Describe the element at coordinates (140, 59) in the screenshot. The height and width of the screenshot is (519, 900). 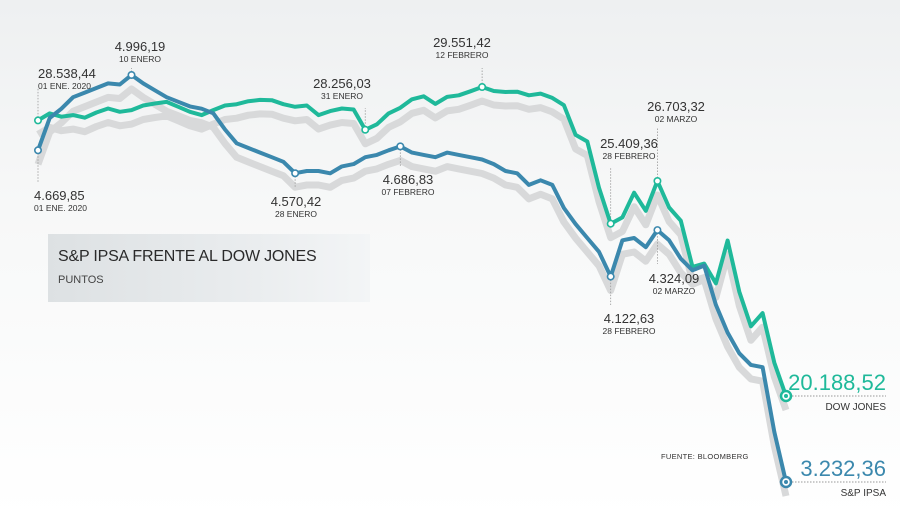
I see `annotation-date: 10 ENERO` at that location.